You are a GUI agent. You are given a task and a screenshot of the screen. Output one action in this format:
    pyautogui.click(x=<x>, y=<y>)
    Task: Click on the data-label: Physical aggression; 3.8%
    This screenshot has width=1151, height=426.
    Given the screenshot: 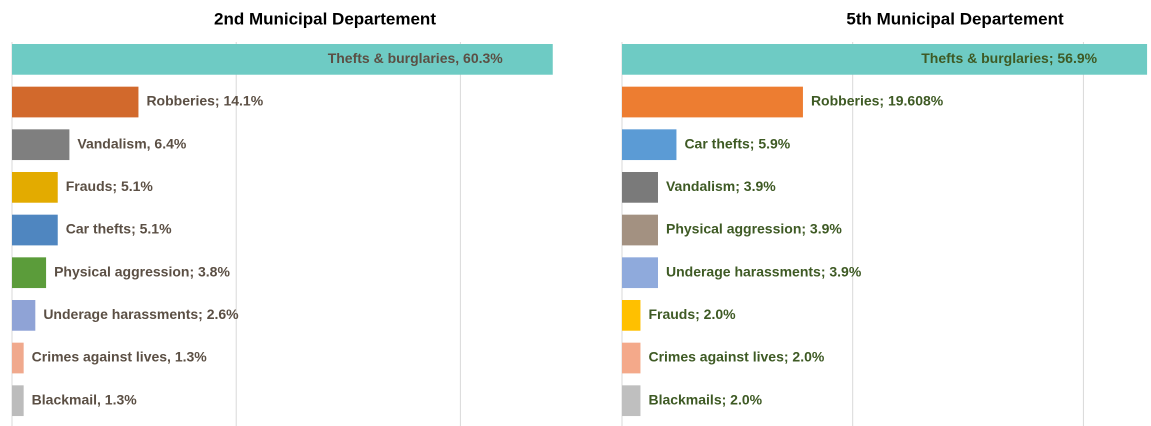 What is the action you would take?
    pyautogui.click(x=142, y=271)
    